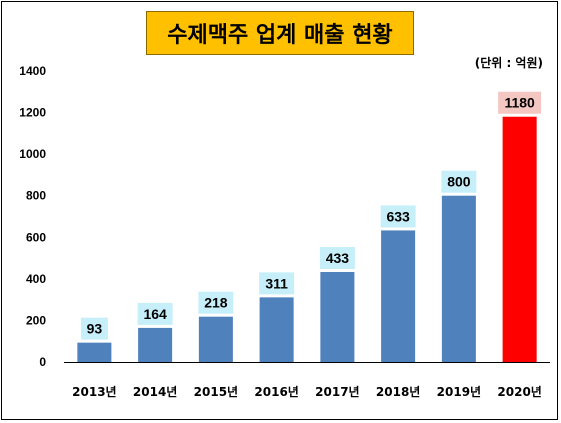 This screenshot has height=423, width=561. I want to click on data-label: 1180, so click(519, 103).